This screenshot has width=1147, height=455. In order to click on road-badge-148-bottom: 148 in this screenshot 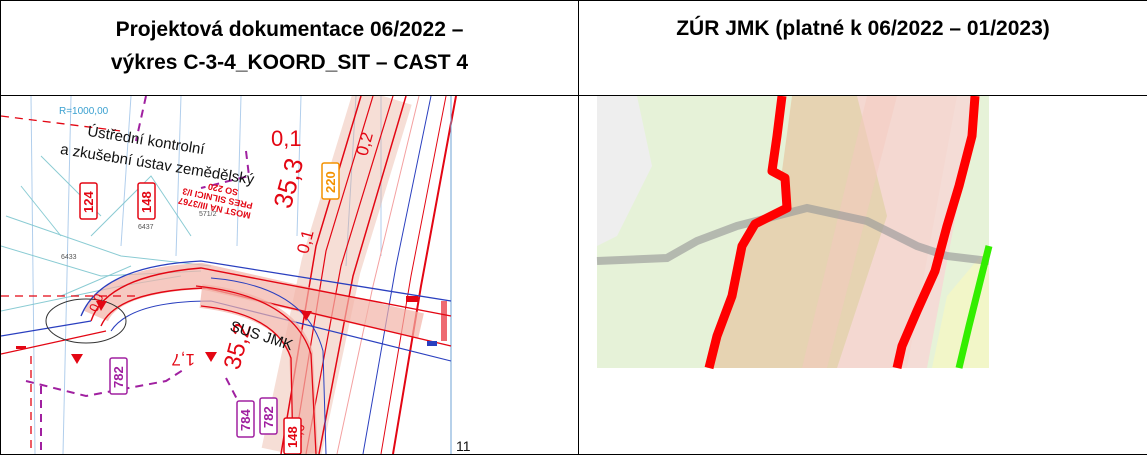, I will do `click(292, 437)`.